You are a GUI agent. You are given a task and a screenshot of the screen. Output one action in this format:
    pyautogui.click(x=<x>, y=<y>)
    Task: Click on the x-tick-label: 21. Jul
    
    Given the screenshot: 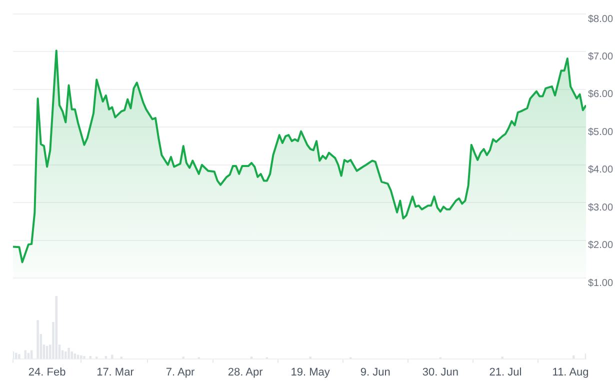 What is the action you would take?
    pyautogui.click(x=505, y=372)
    